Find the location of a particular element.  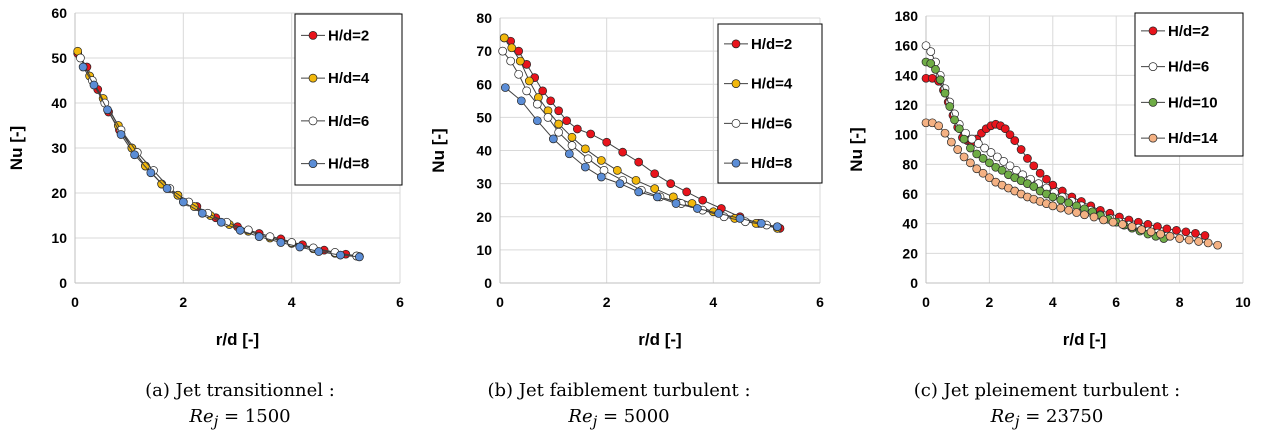

caption-c-eq: Rej = 23750 is located at coordinates (1047, 418).